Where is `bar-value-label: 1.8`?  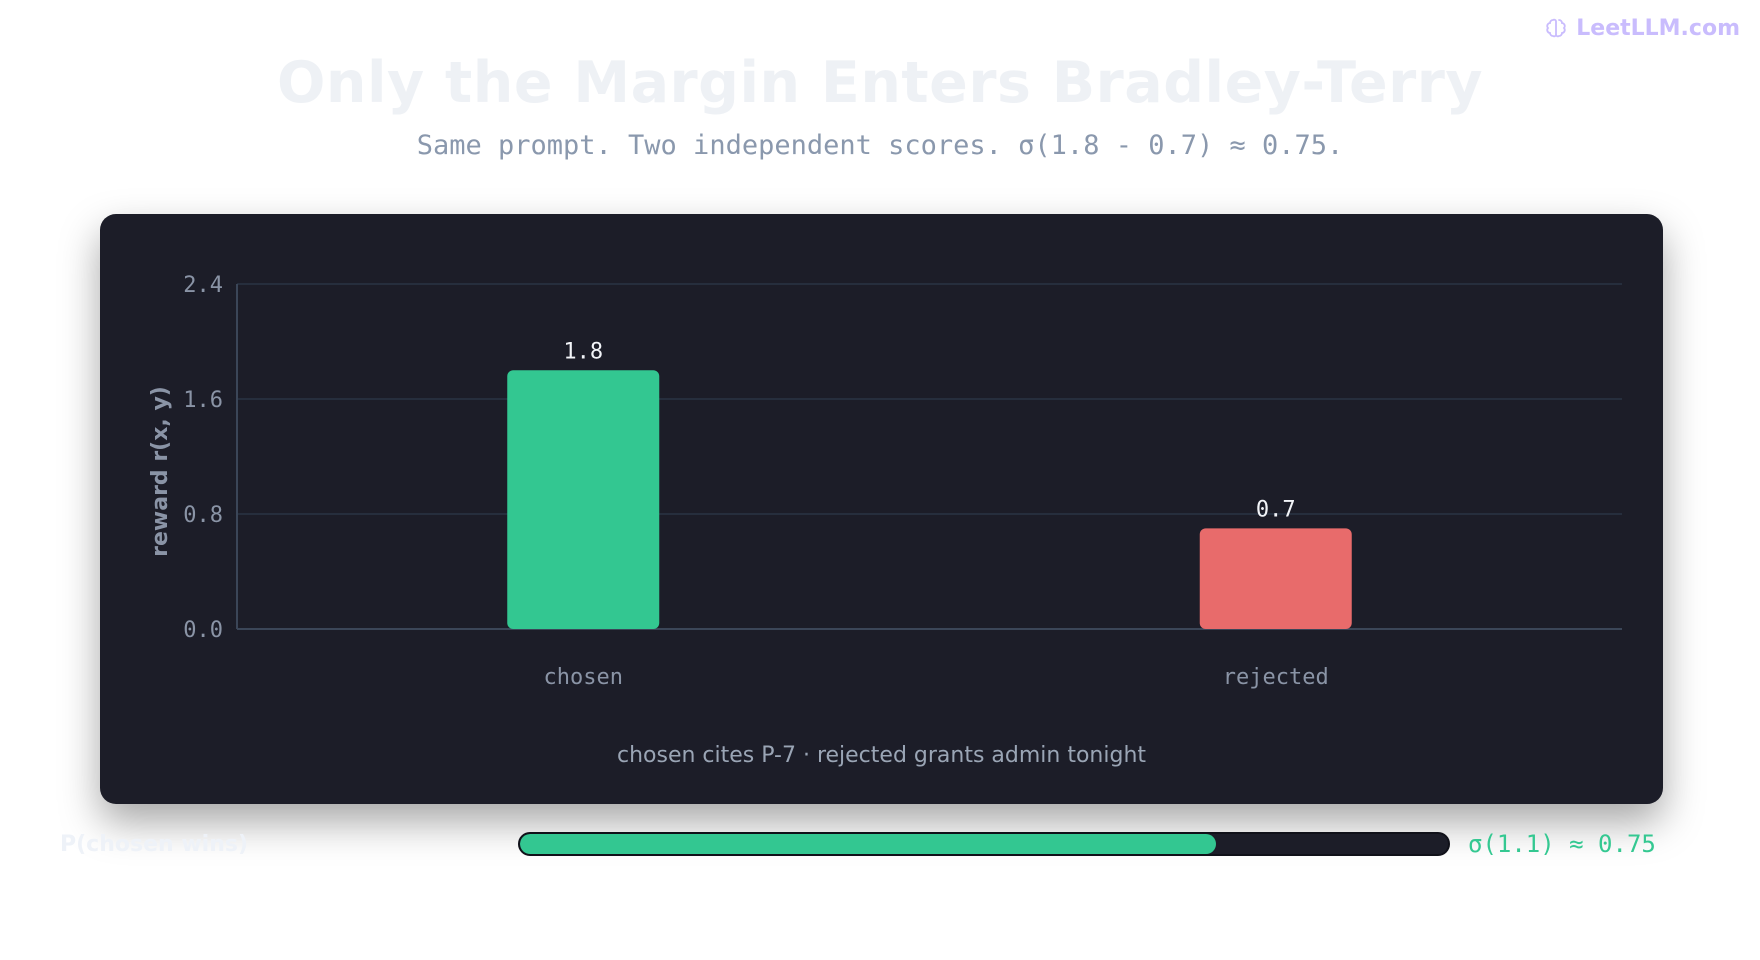
bar-value-label: 1.8 is located at coordinates (583, 351).